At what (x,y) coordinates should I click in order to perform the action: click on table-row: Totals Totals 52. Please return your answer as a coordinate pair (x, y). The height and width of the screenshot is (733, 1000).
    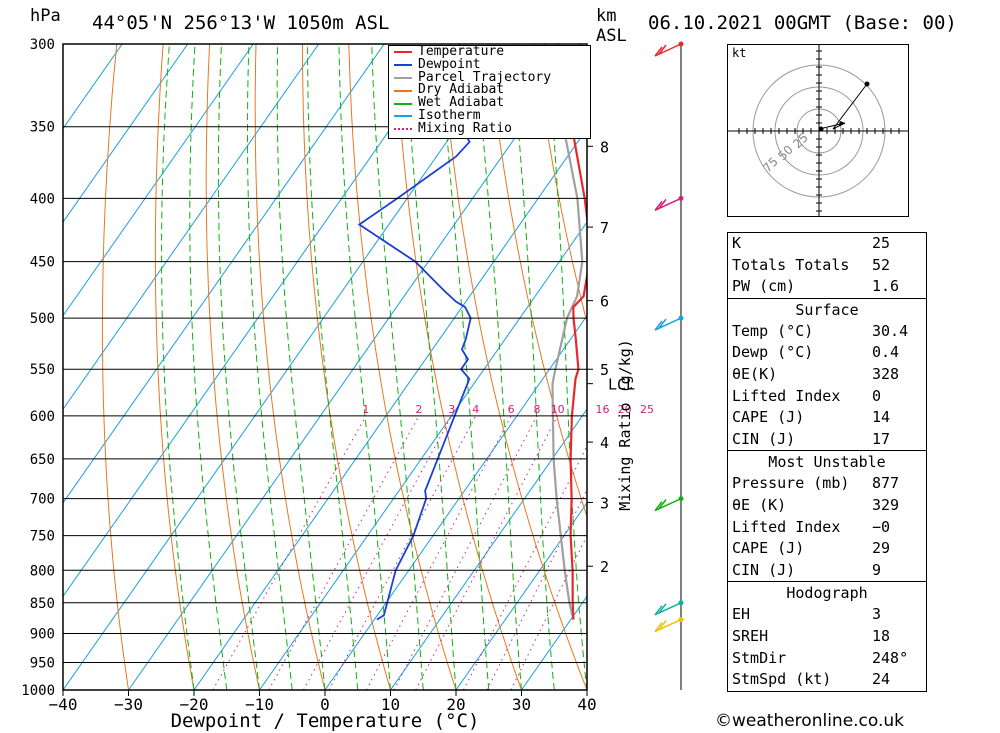
    Looking at the image, I should click on (827, 266).